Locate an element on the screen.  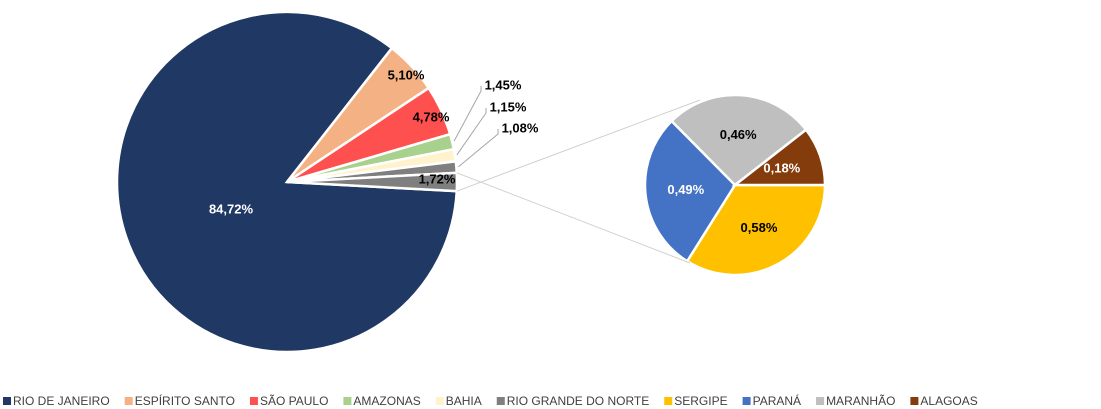
legend-label: AMAZONAS is located at coordinates (386, 401).